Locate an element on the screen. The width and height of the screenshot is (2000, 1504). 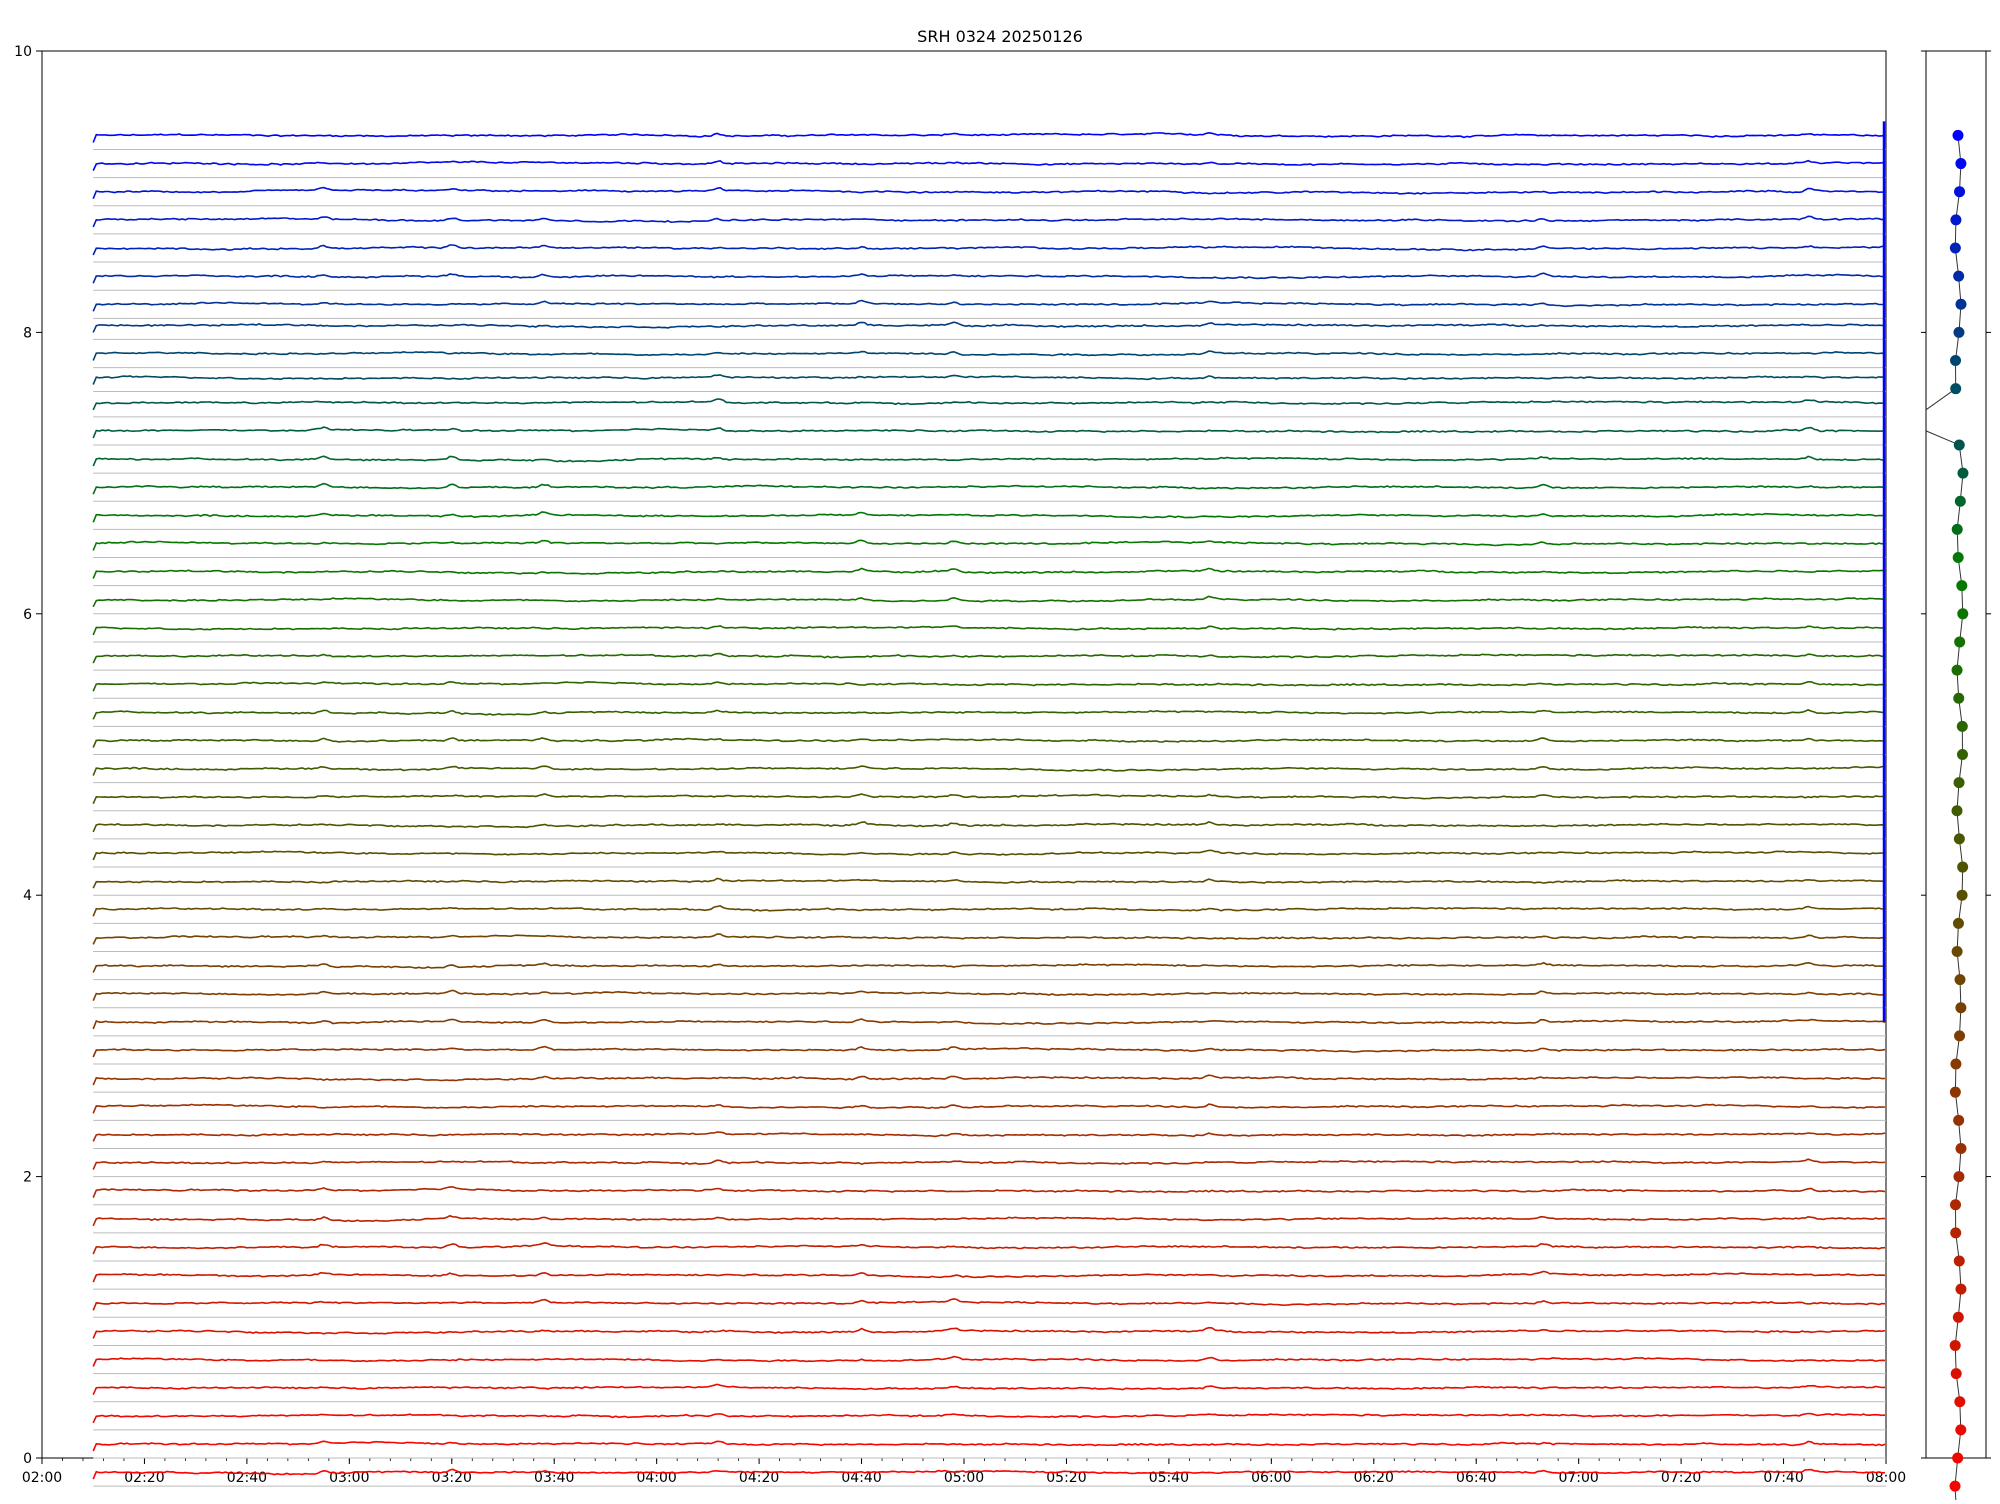
x-tick-label: 04:40 is located at coordinates (861, 1478).